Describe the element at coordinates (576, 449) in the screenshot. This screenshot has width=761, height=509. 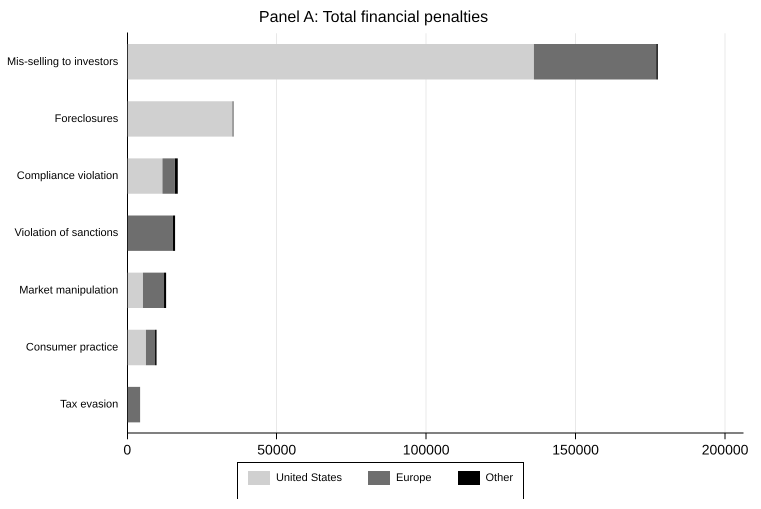
I see `x-tick-label: 150000` at that location.